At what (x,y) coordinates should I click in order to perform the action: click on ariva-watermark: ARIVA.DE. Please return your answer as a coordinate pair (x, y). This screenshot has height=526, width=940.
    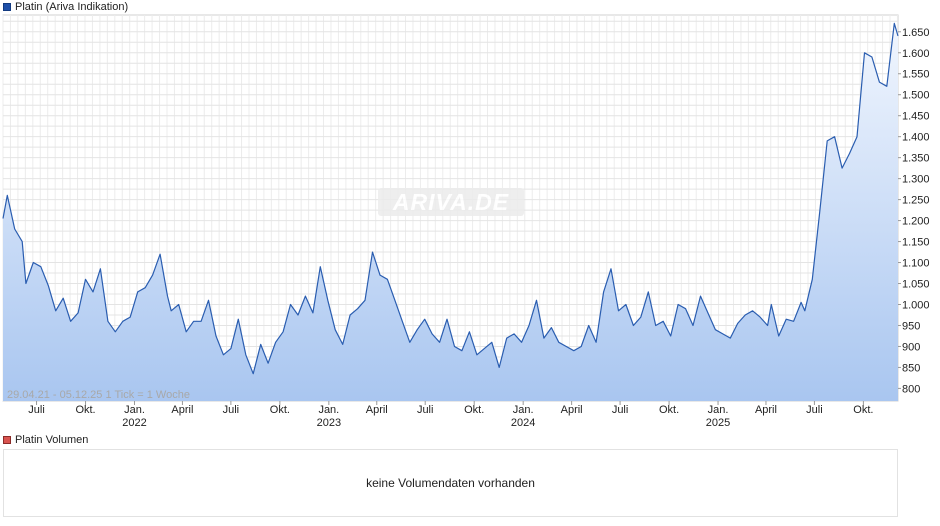
    Looking at the image, I should click on (451, 202).